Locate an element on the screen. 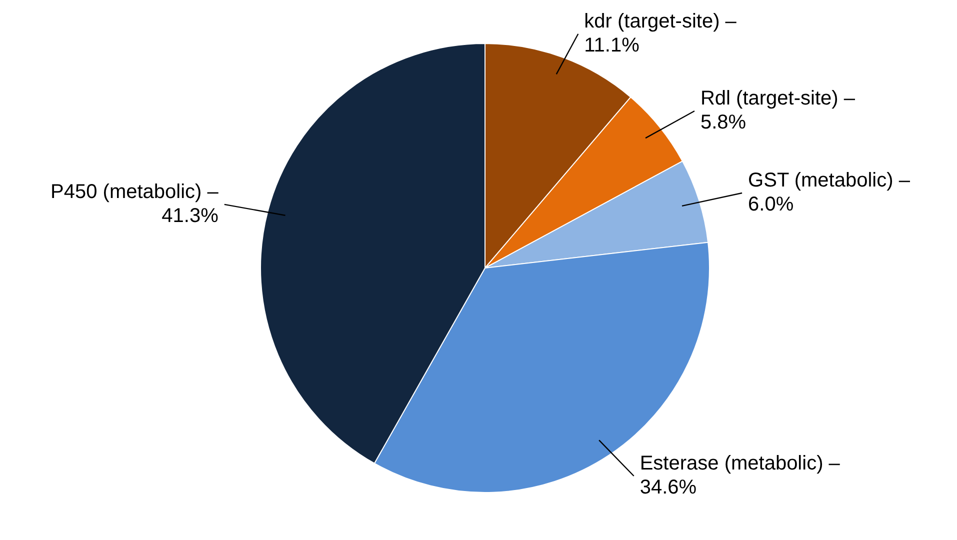  data-label: 41.3% is located at coordinates (190, 215).